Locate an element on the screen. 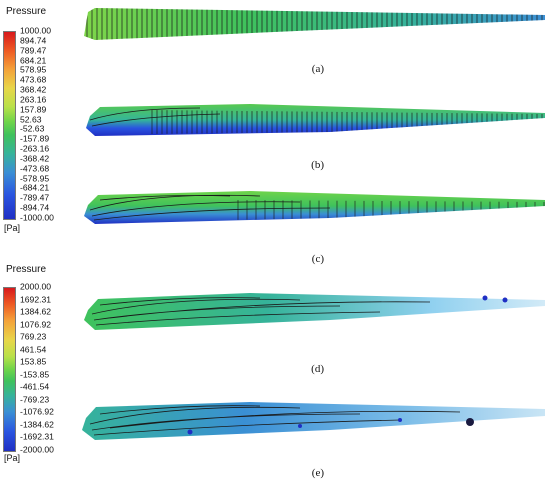 This screenshot has height=487, width=550. legend-tick-label: 2000.00 is located at coordinates (36, 286).